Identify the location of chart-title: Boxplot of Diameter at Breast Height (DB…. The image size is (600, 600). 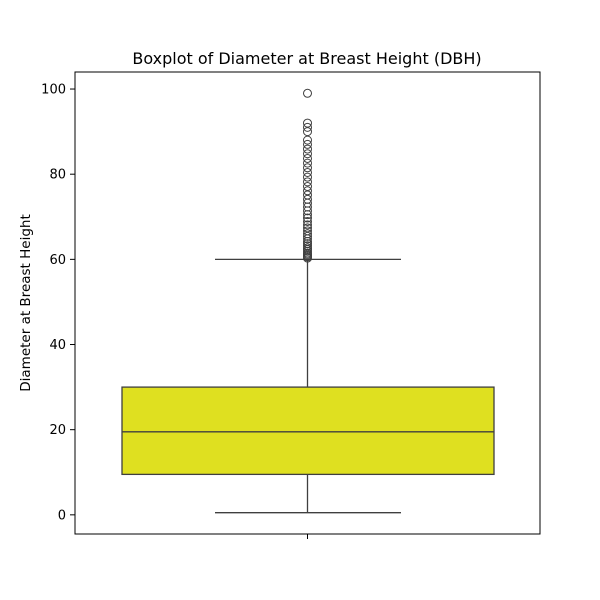
(306, 58).